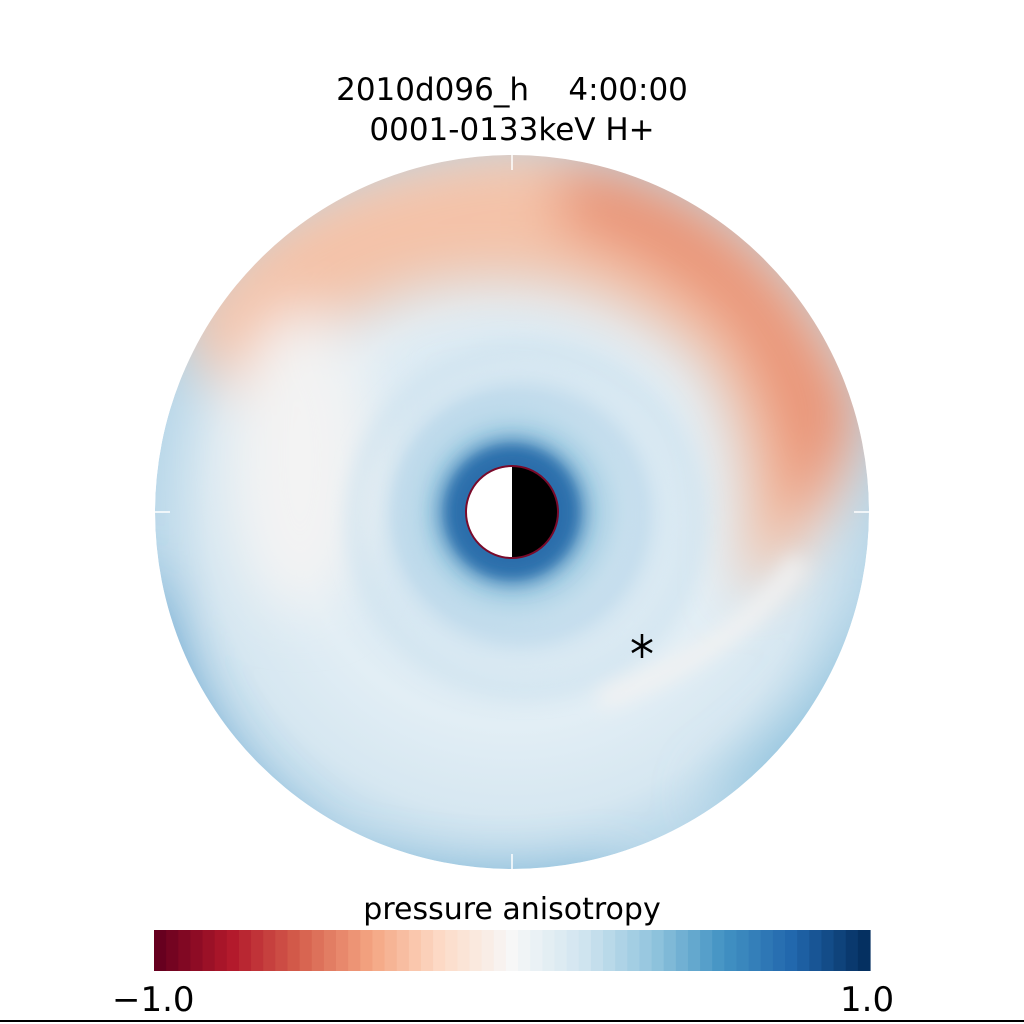  What do you see at coordinates (512, 1021) in the screenshot?
I see `bottom-border` at bounding box center [512, 1021].